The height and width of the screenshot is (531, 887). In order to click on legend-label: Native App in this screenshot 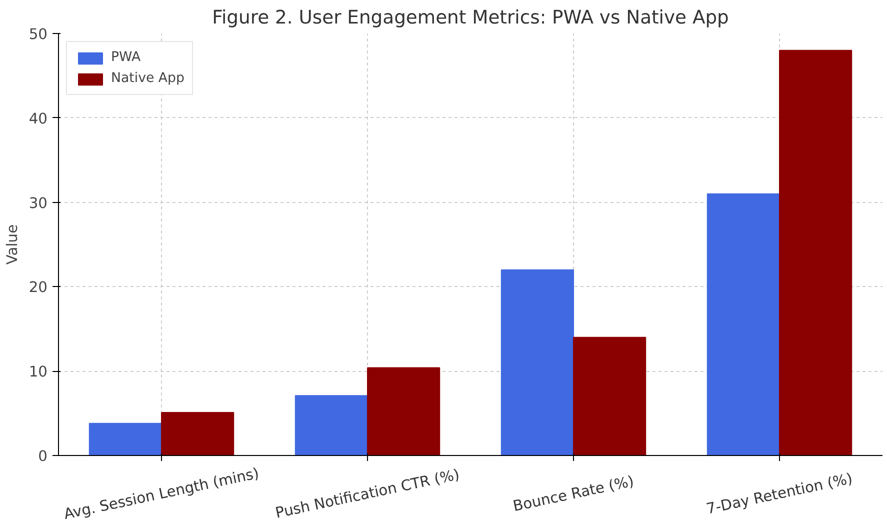, I will do `click(147, 78)`.